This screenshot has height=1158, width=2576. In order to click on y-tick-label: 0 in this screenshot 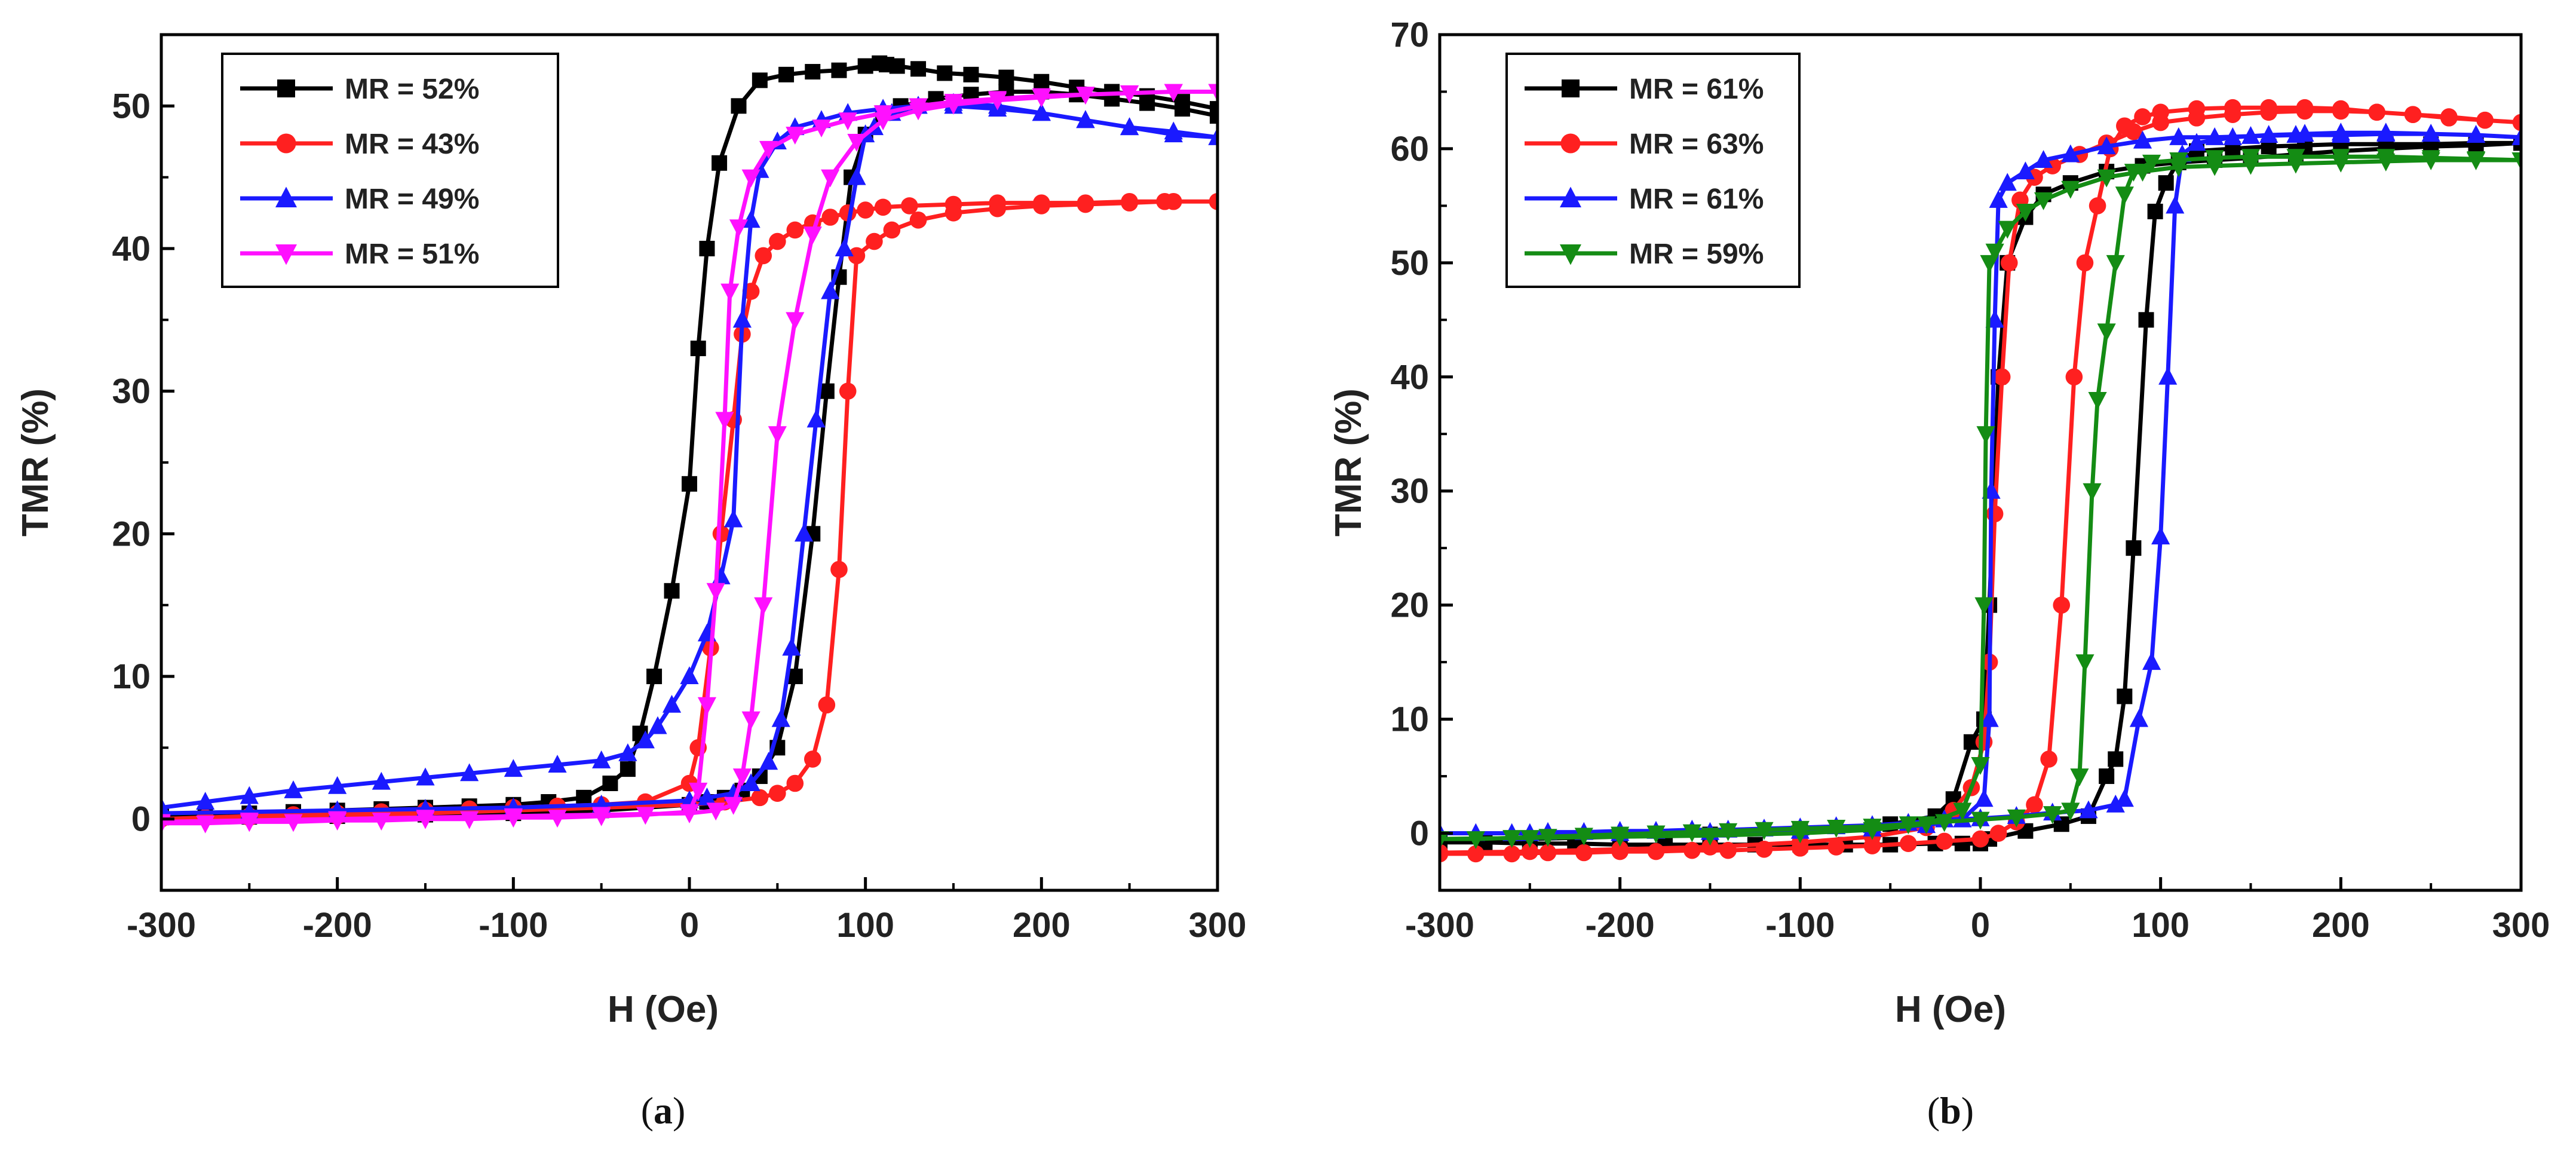, I will do `click(141, 819)`.